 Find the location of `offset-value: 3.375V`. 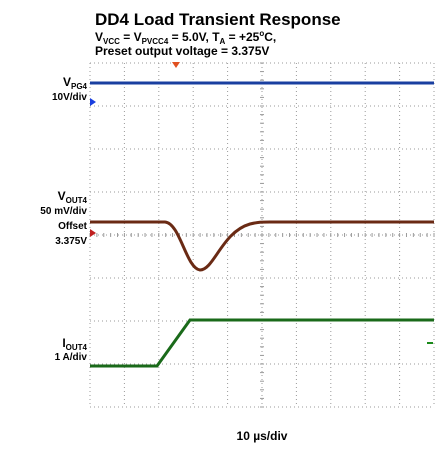

offset-value: 3.375V is located at coordinates (71, 241).